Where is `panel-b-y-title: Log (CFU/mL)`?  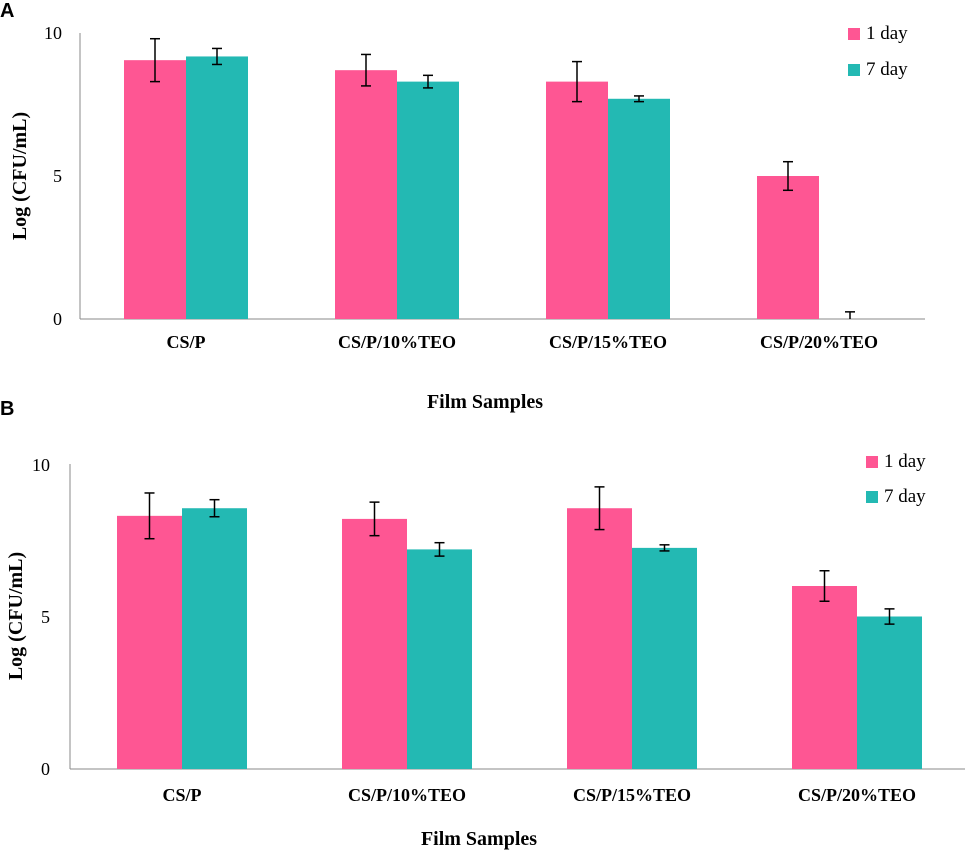 panel-b-y-title: Log (CFU/mL) is located at coordinates (16, 616).